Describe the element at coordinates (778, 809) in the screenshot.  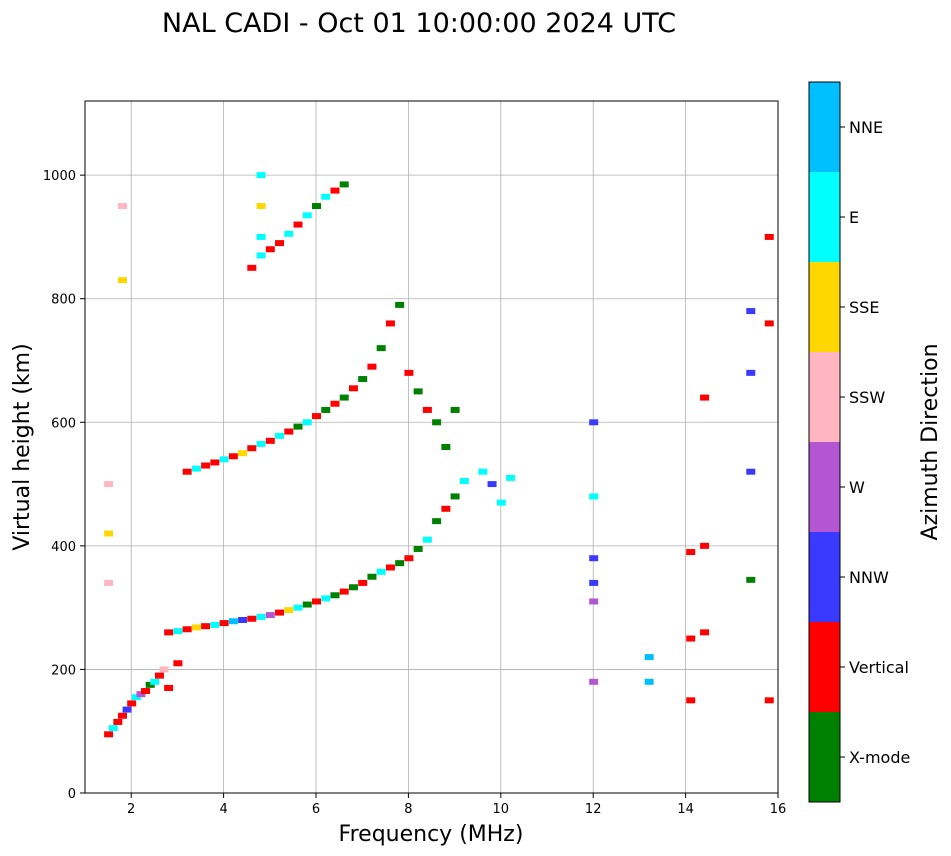
I see `x-tick-label: 16` at that location.